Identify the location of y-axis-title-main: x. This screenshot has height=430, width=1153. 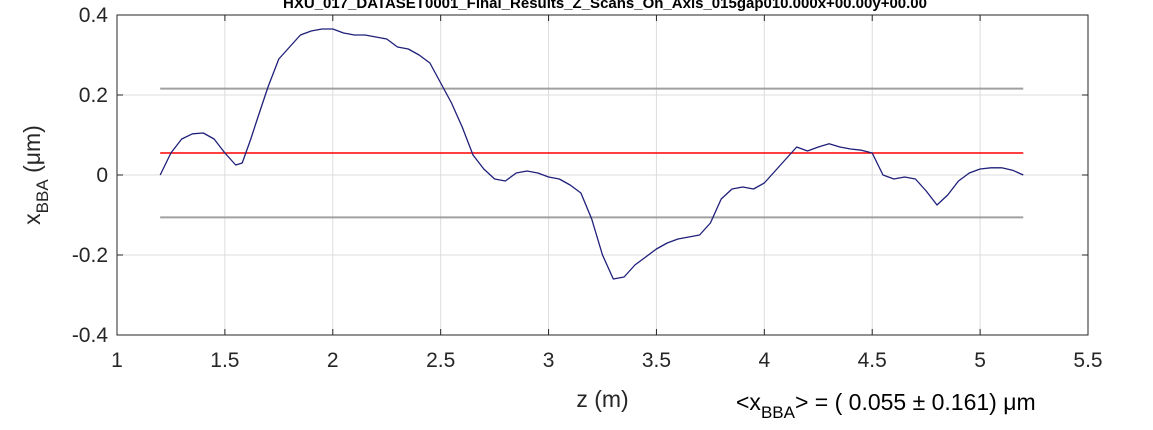
(32, 219).